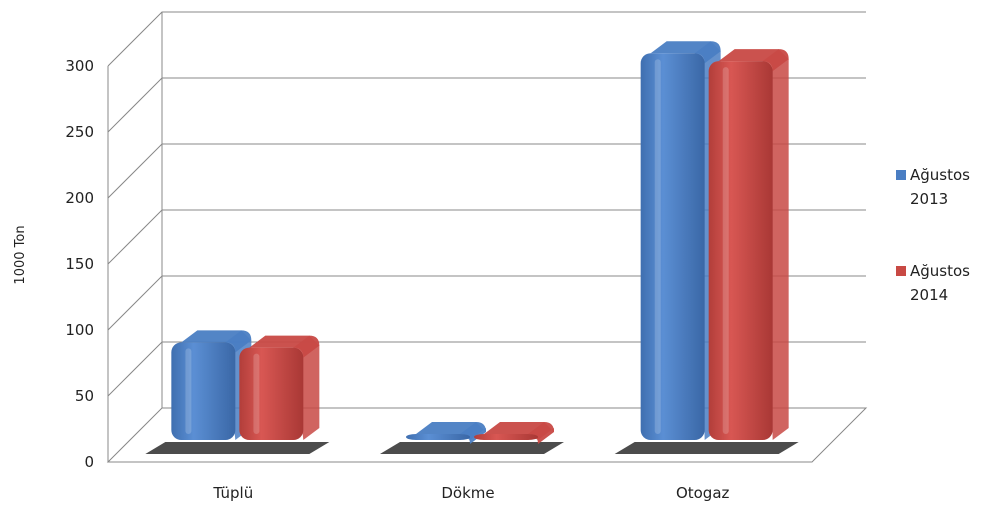 Image resolution: width=984 pixels, height=505 pixels. I want to click on floor, so click(487, 435).